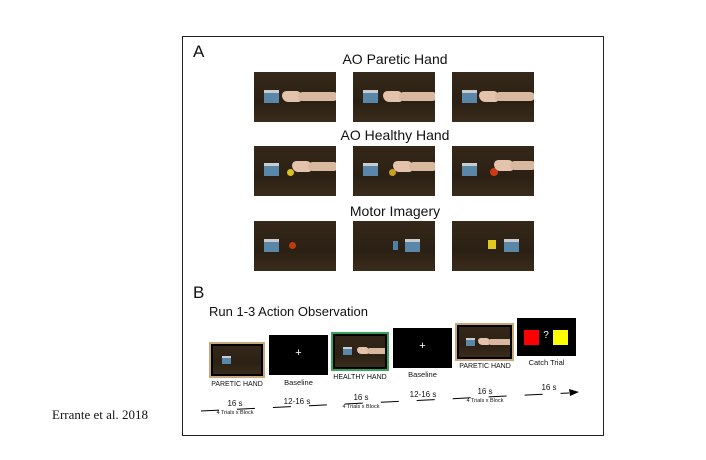  I want to click on stimulus-baseline-2: +, so click(422, 348).